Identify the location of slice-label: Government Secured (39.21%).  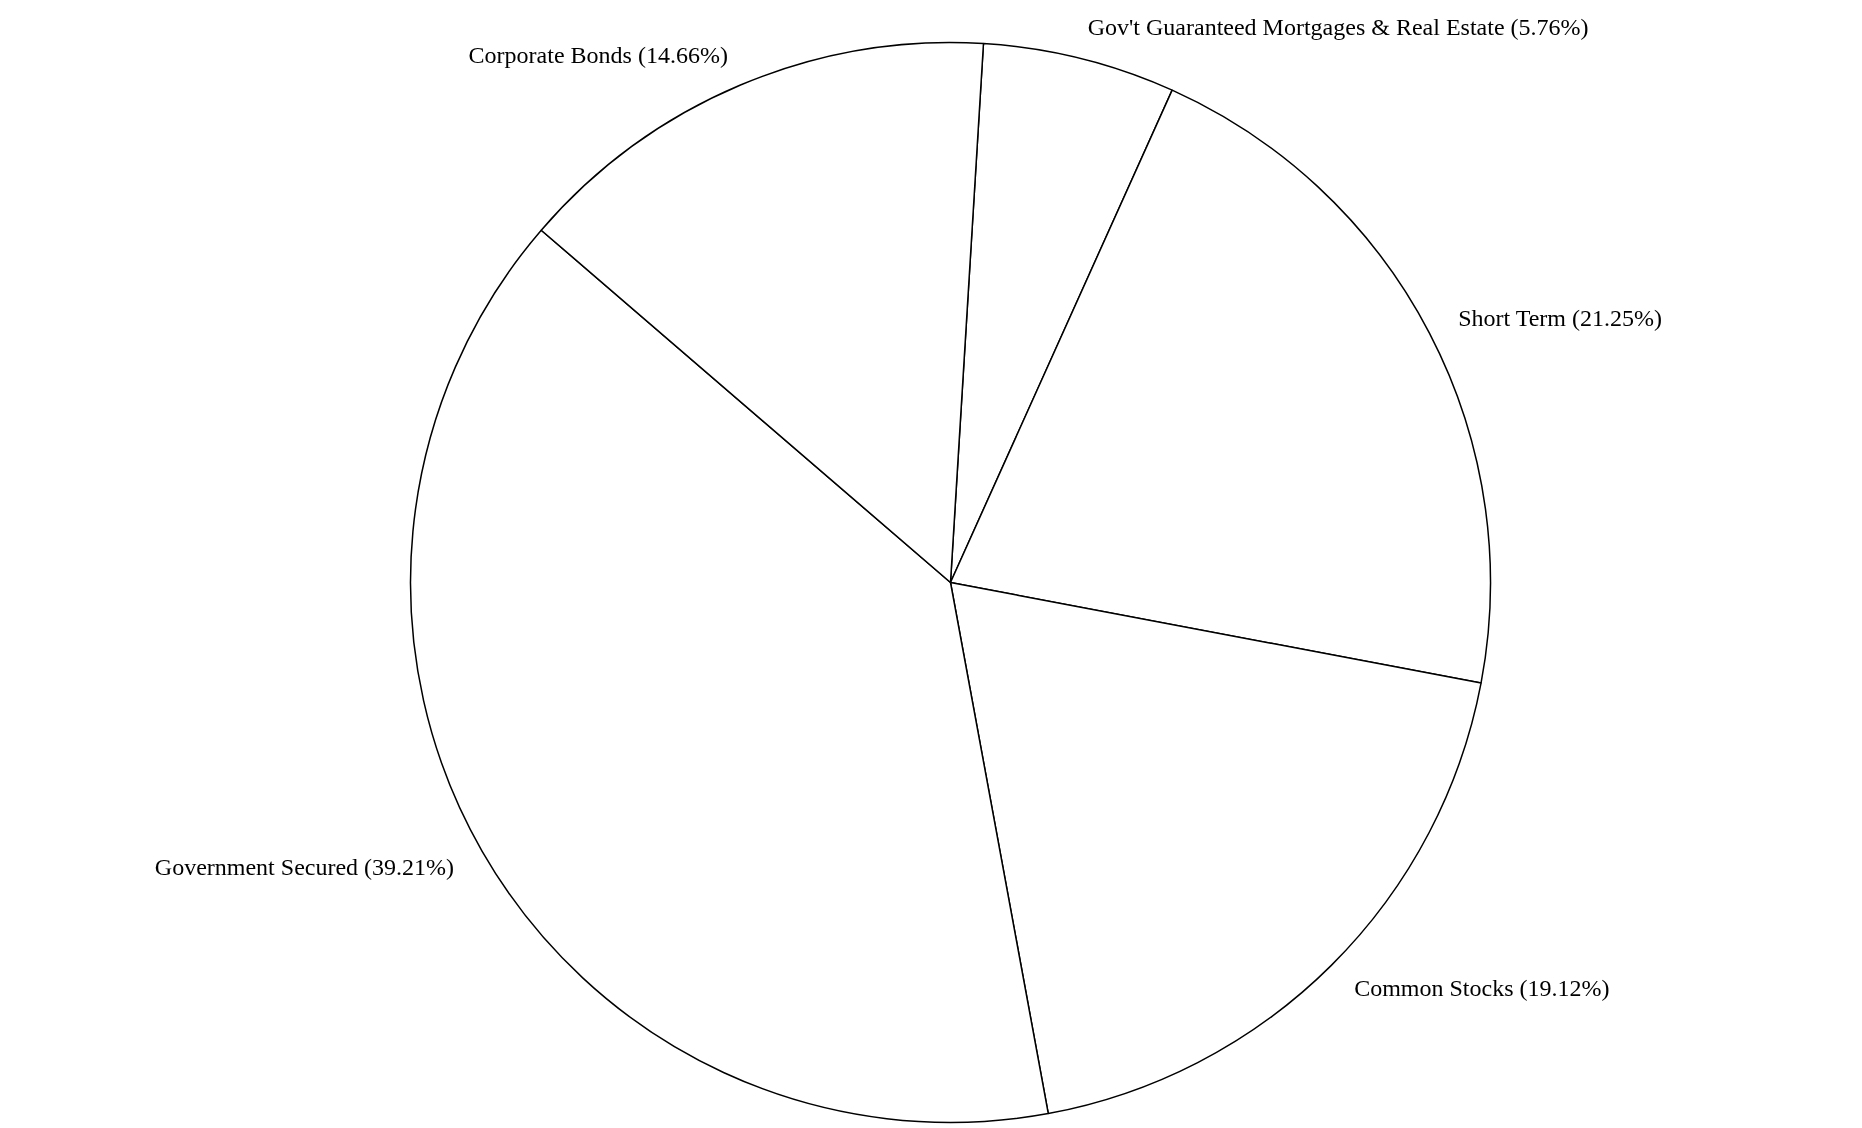
(304, 867).